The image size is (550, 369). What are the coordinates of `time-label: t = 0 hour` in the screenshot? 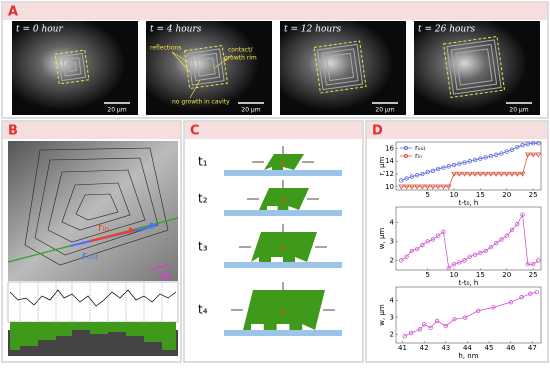 It's located at (39, 30).